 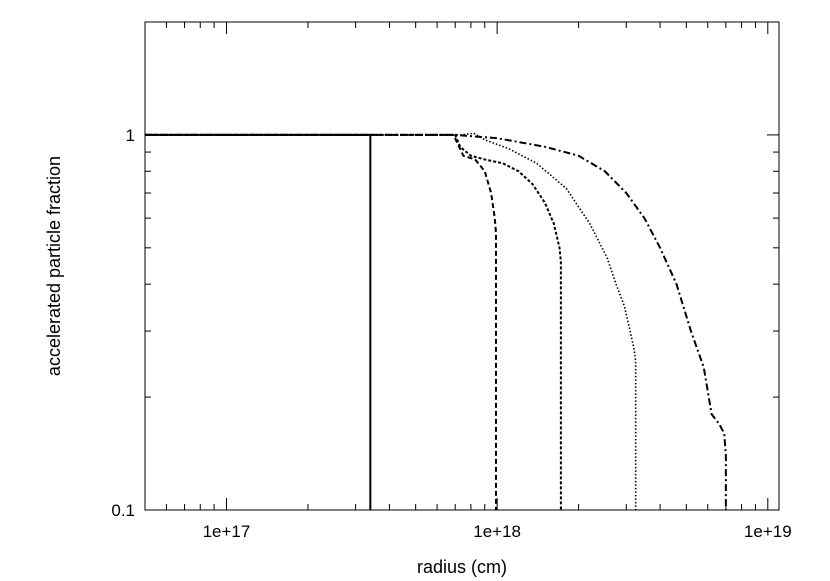 What do you see at coordinates (130, 135) in the screenshot?
I see `y-tick-label: 1` at bounding box center [130, 135].